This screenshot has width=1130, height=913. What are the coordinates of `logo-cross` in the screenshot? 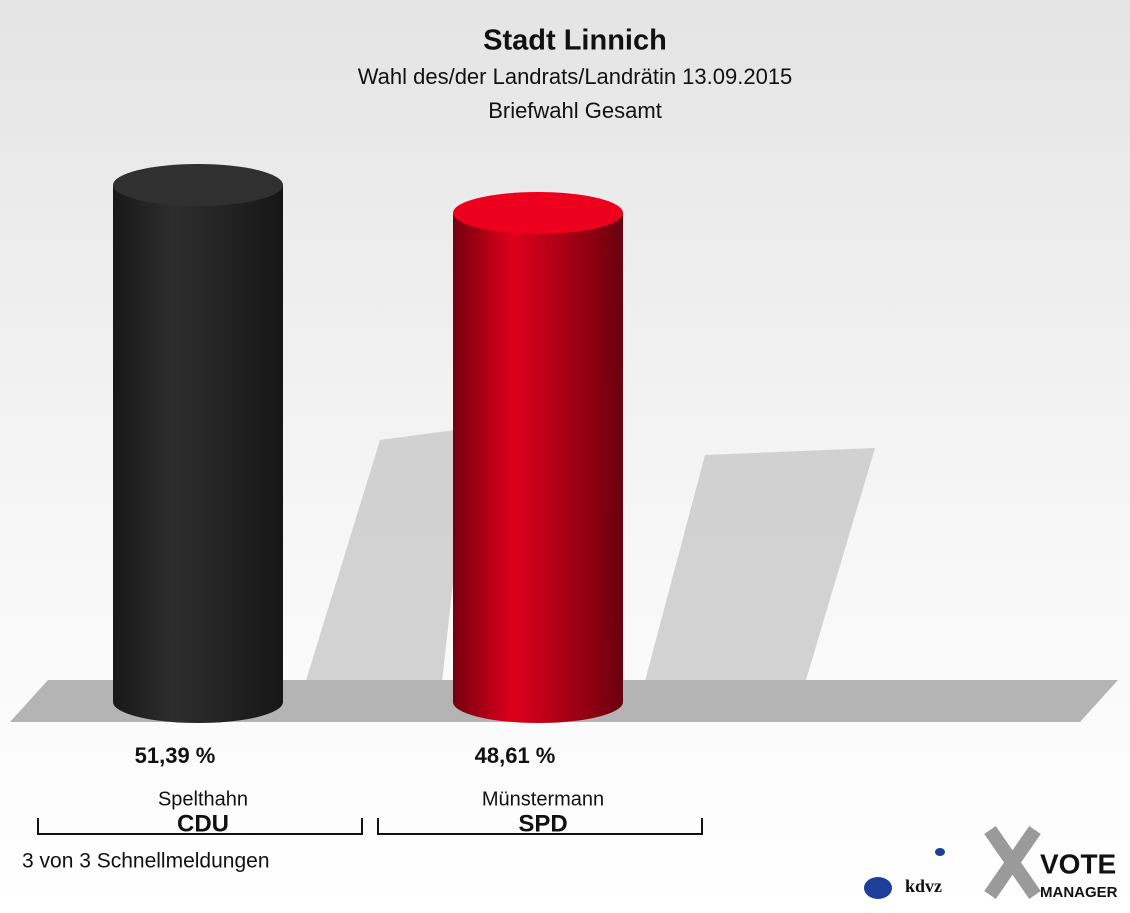 It's located at (1012, 862).